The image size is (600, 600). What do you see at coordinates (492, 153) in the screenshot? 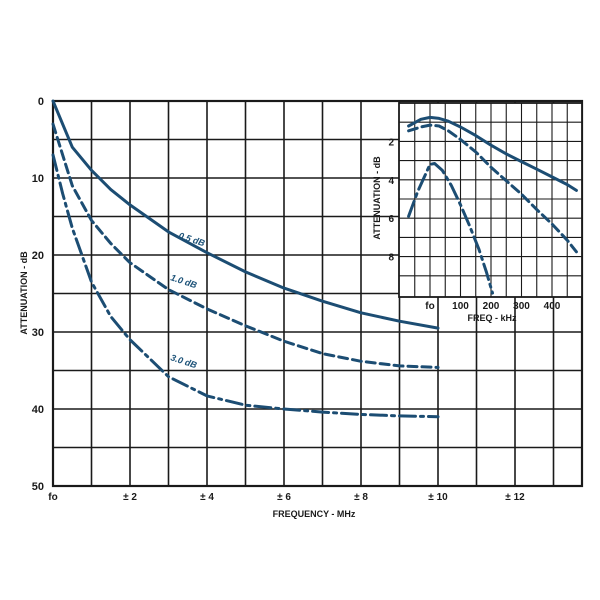
I see `inset-series-line-0-5-dB` at bounding box center [492, 153].